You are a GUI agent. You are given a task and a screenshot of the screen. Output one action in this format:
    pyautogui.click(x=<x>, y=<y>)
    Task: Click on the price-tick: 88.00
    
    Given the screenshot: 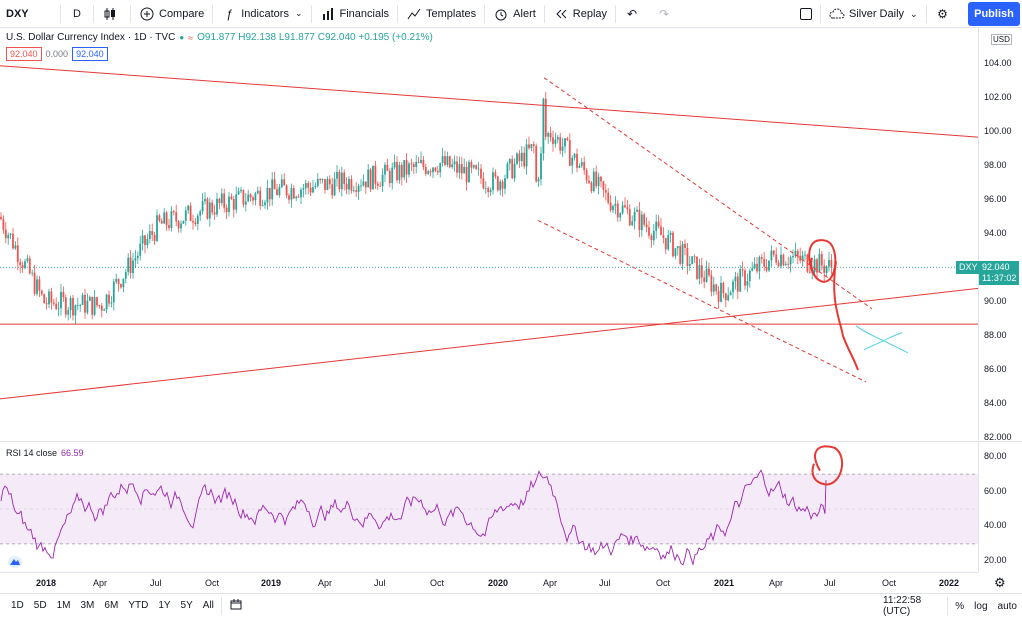 What is the action you would take?
    pyautogui.click(x=995, y=335)
    